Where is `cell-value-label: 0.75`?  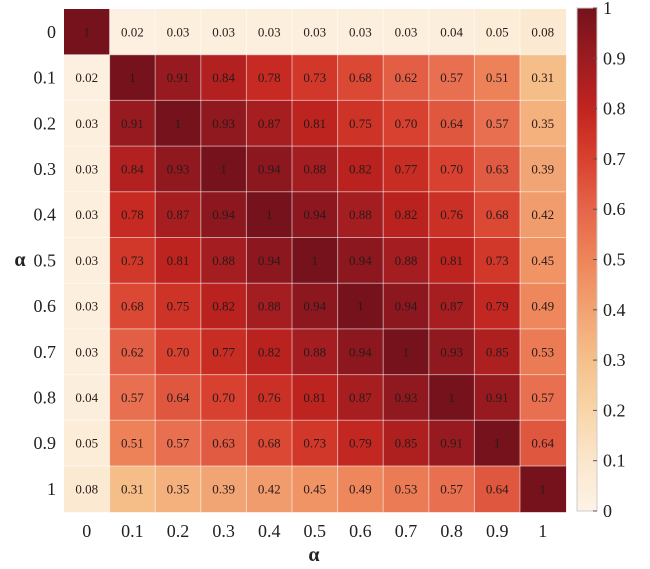
cell-value-label: 0.75 is located at coordinates (178, 306).